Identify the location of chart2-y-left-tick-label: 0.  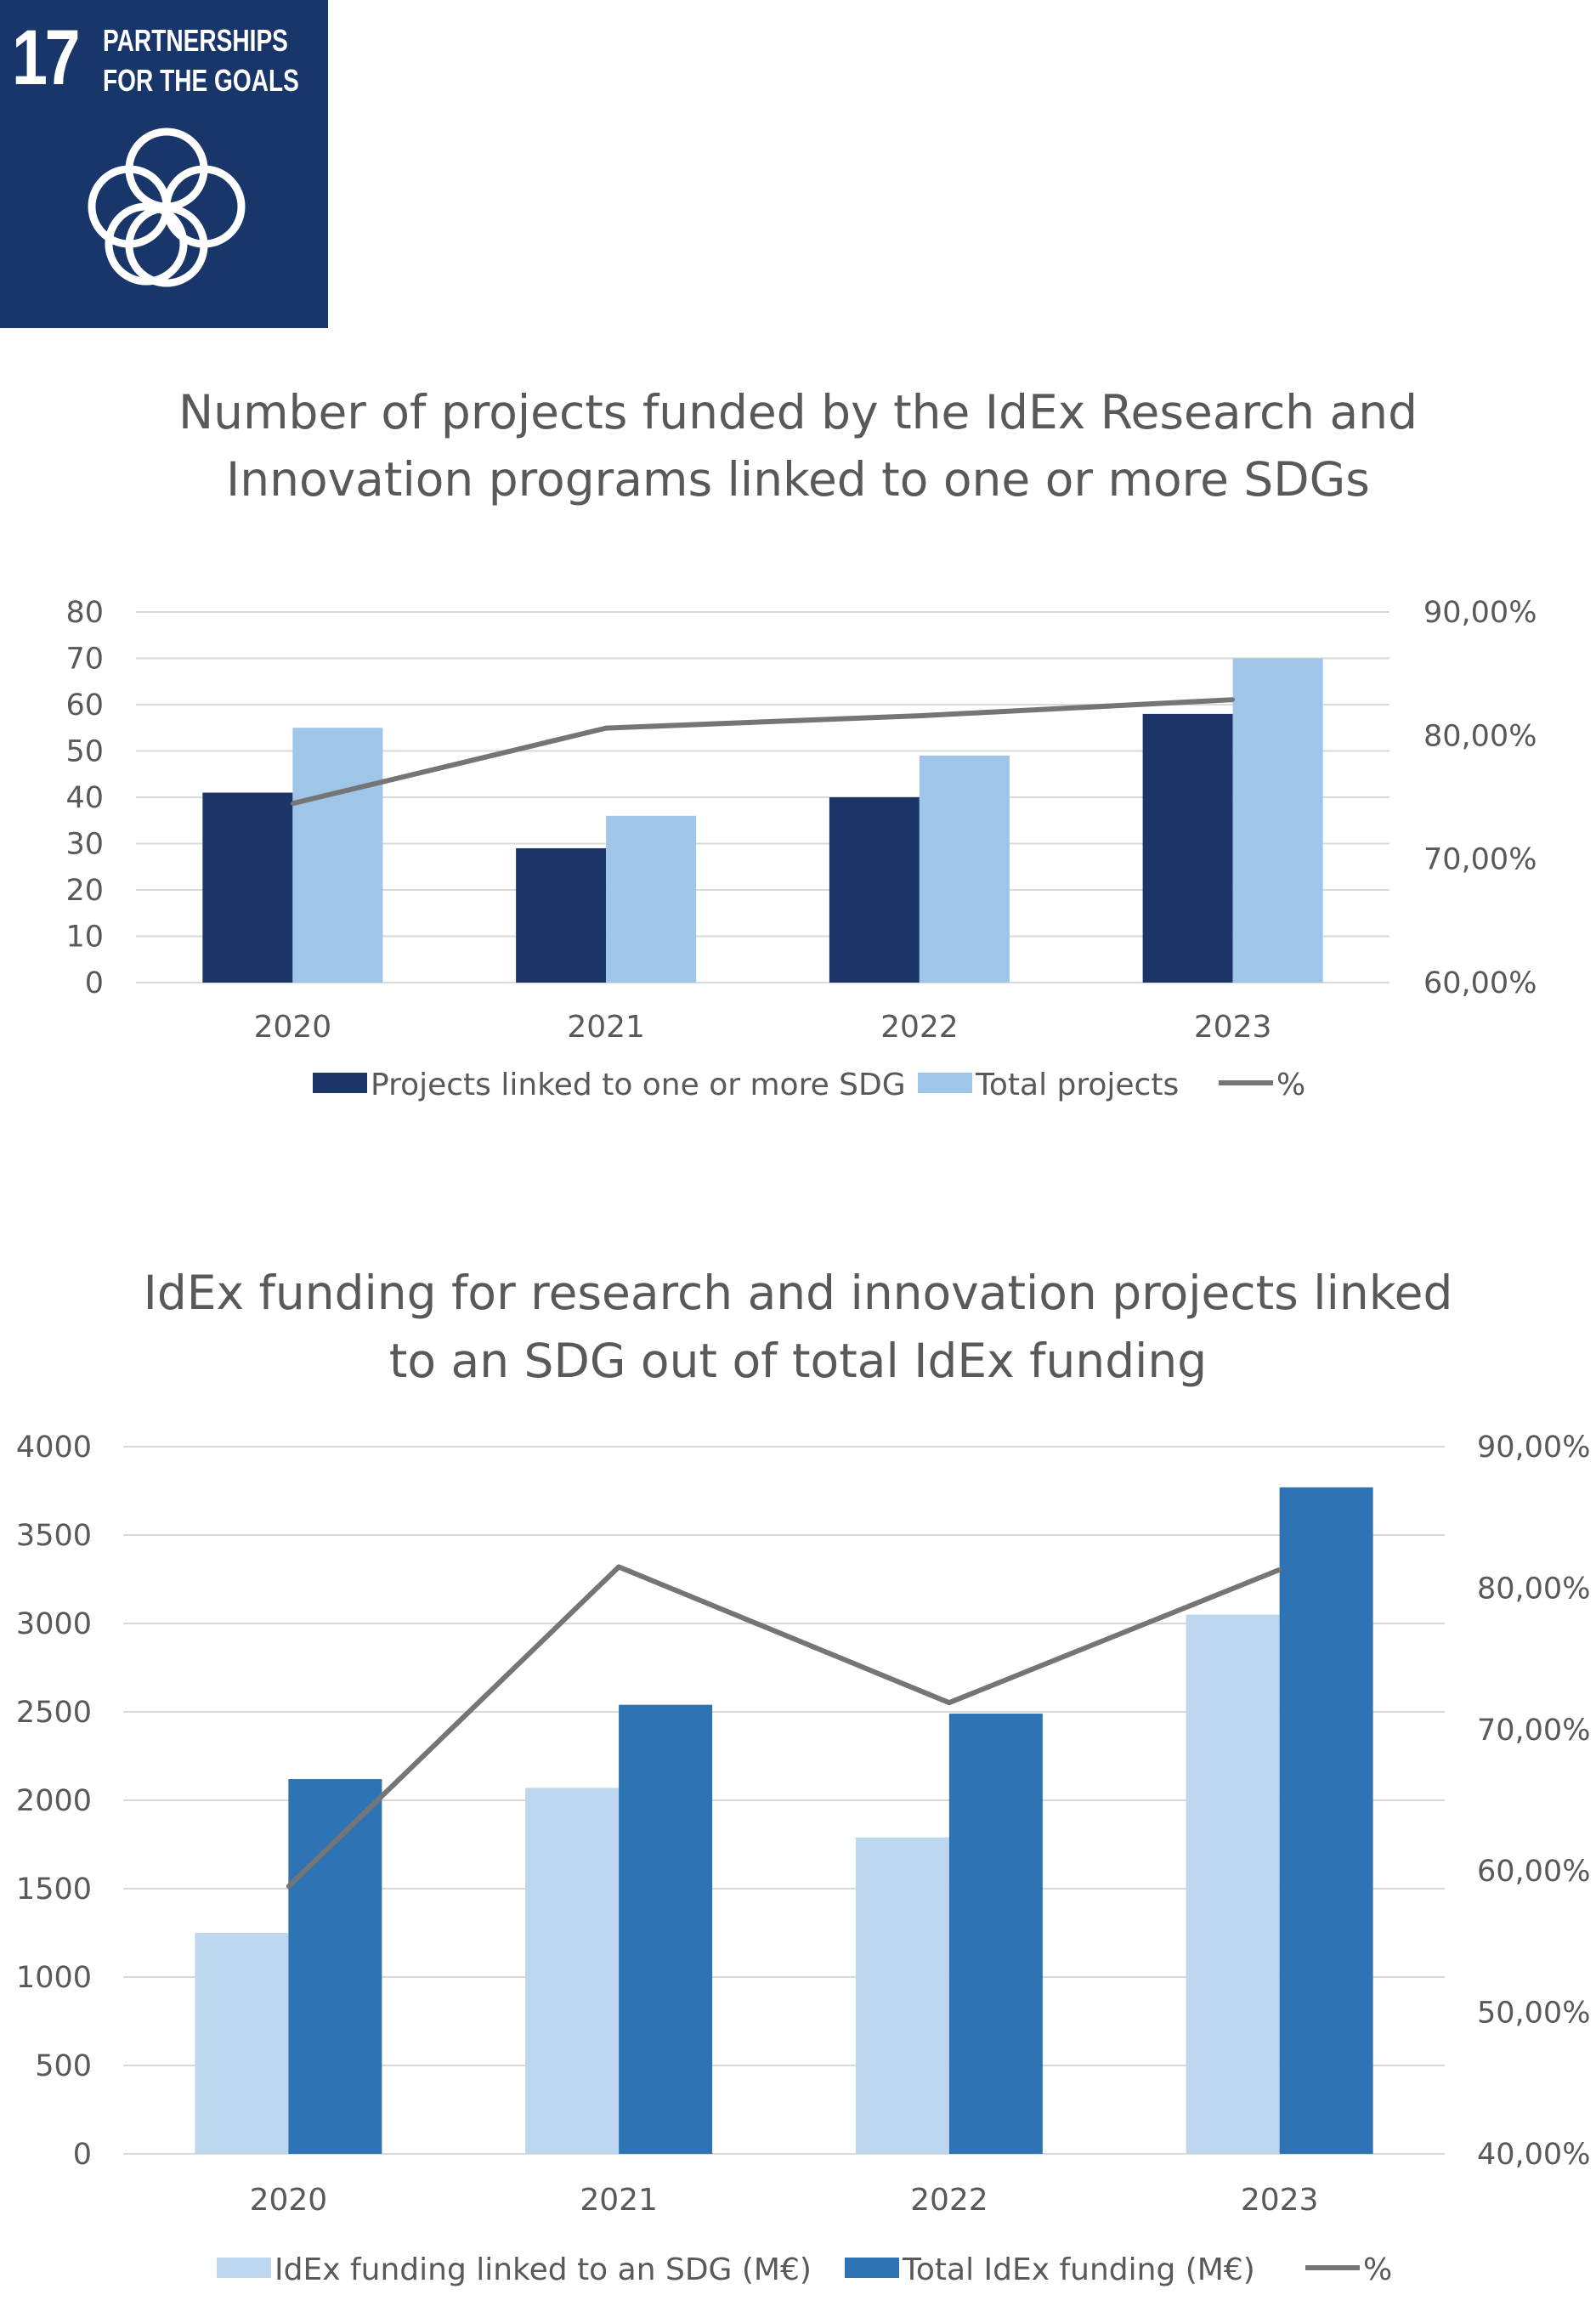
(82, 2155).